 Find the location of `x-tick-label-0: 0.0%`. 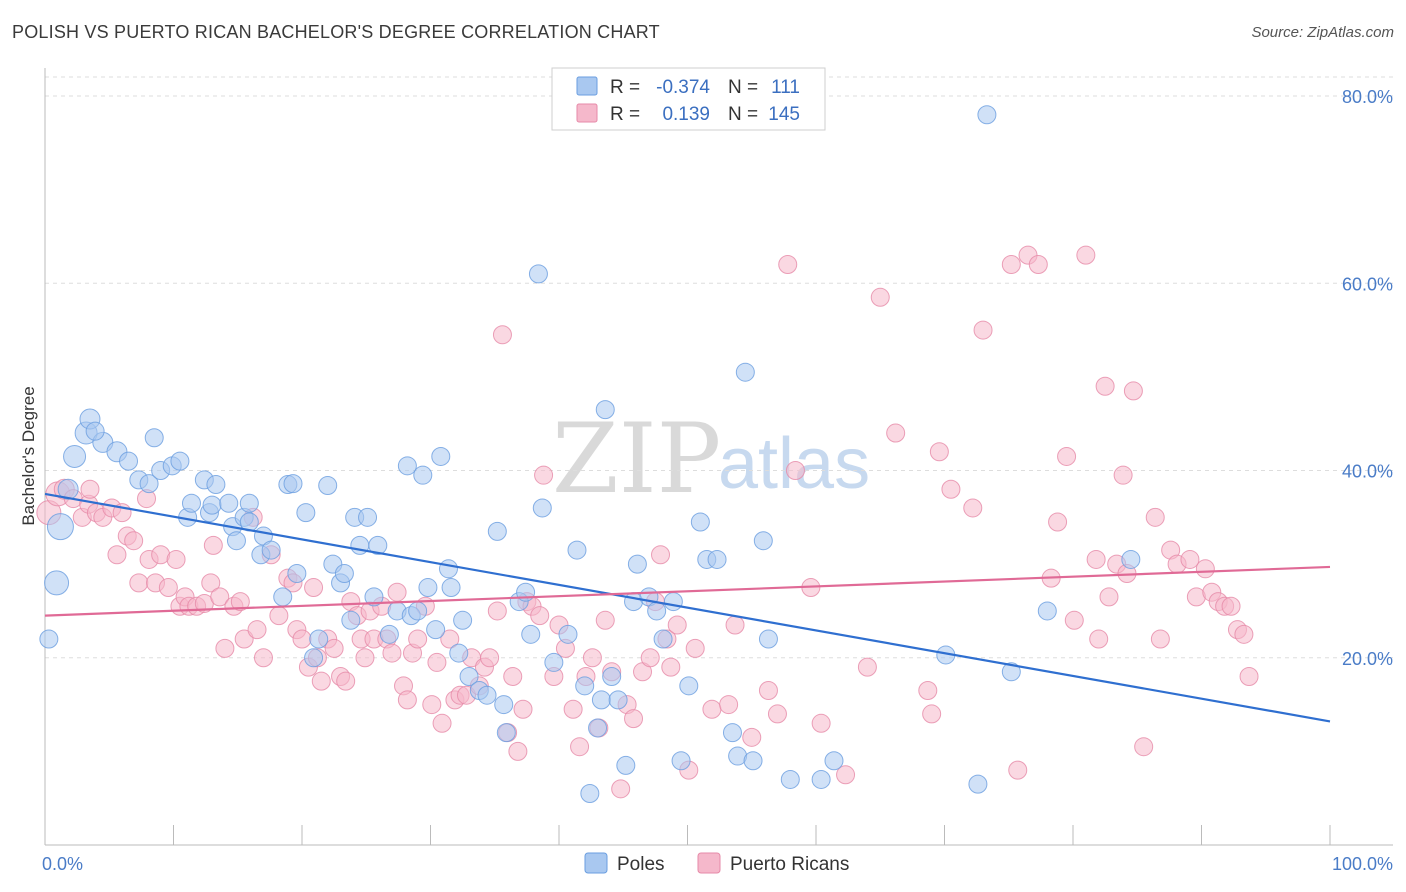

x-tick-label-0: 0.0% is located at coordinates (62, 864).